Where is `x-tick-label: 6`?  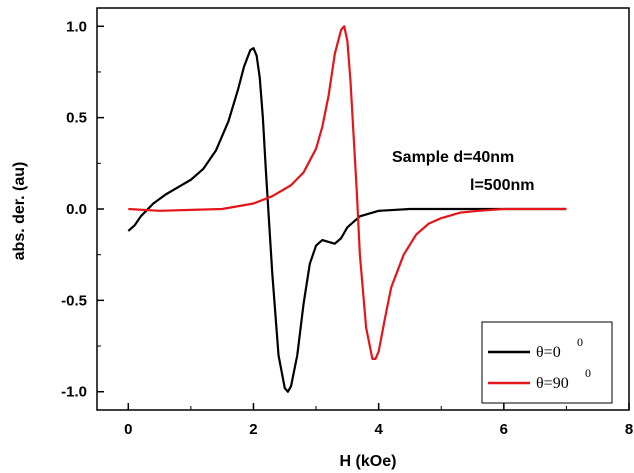 x-tick-label: 6 is located at coordinates (504, 429).